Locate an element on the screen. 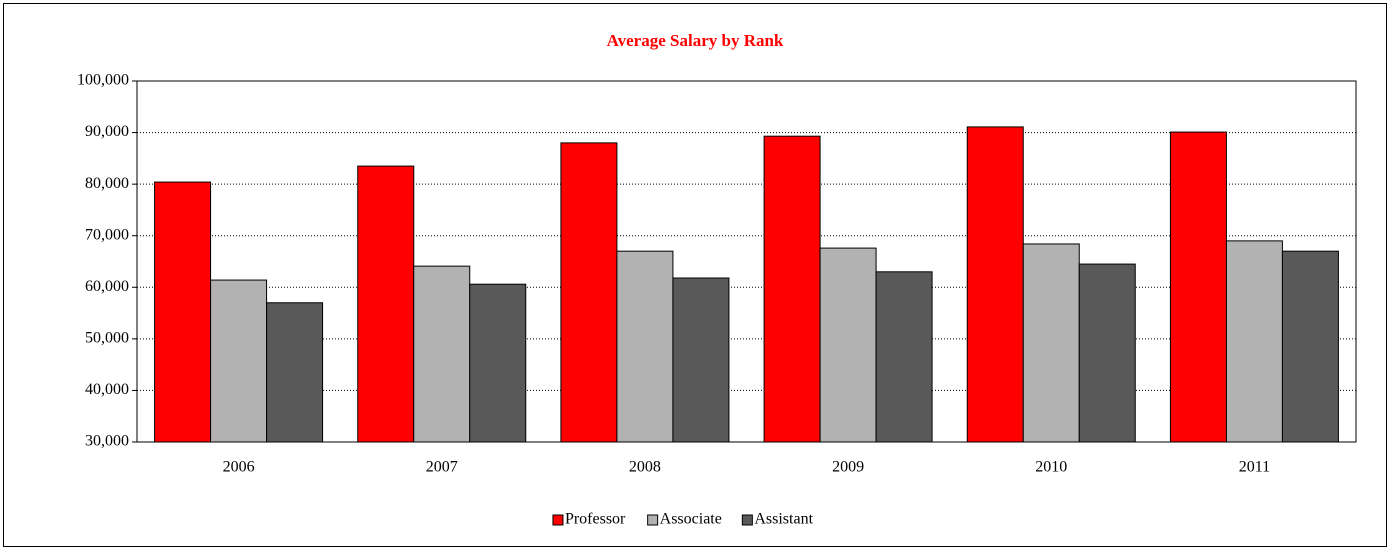 Image resolution: width=1390 pixels, height=550 pixels. y-tick-label: 90,000 is located at coordinates (107, 131).